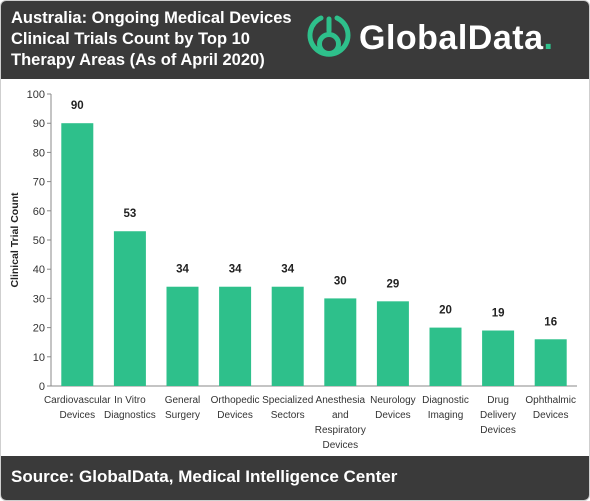 Image resolution: width=590 pixels, height=501 pixels. I want to click on x-tick-label: Orthopedic Devices, so click(235, 408).